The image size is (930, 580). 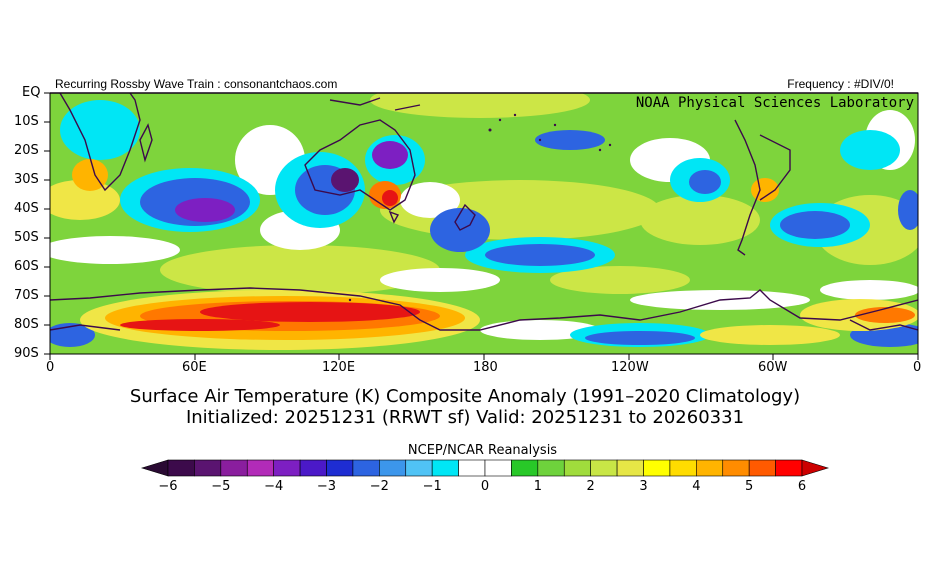 I want to click on lon-label: 120E, so click(x=339, y=367).